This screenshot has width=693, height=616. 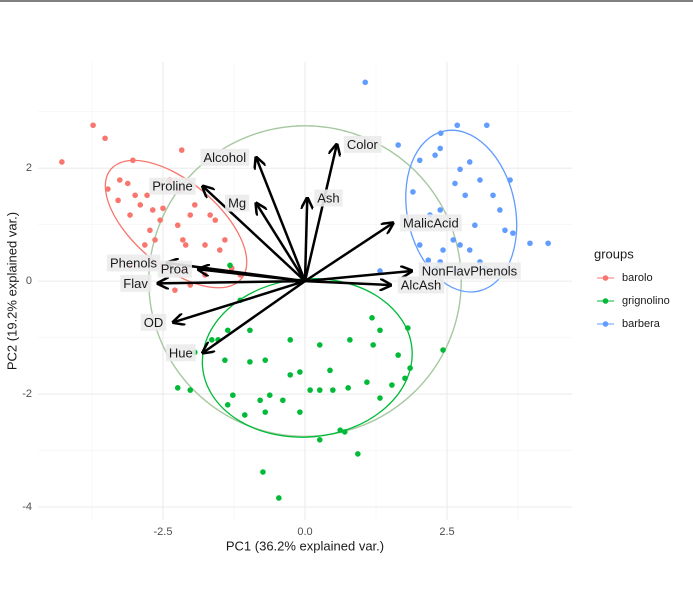 I want to click on variable-label: MalicAcid, so click(x=431, y=223).